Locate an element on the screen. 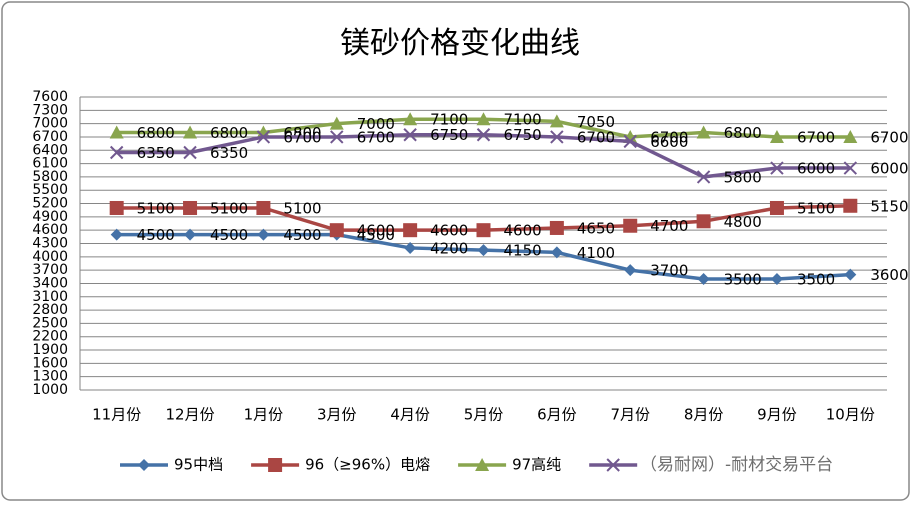  x-tick-label: 5月份 is located at coordinates (484, 415).